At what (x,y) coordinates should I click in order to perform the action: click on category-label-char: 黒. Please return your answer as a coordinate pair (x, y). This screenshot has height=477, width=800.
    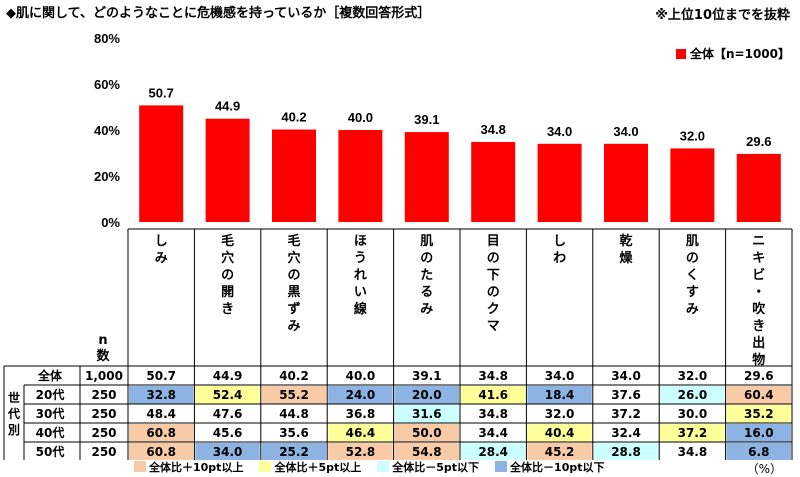
    Looking at the image, I should click on (293, 292).